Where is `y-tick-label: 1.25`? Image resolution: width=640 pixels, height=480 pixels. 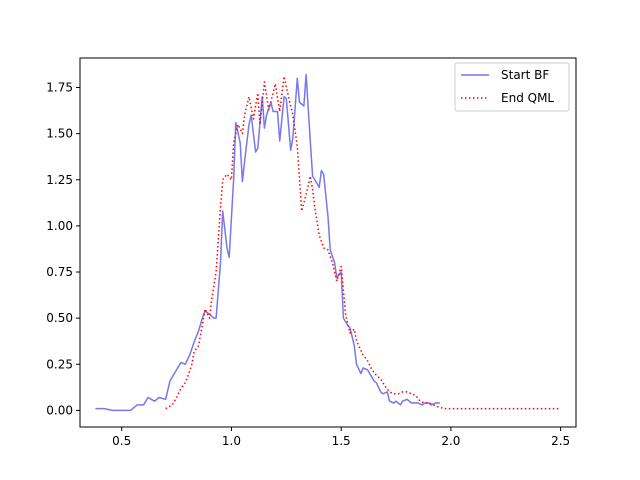
y-tick-label: 1.25 is located at coordinates (59, 180).